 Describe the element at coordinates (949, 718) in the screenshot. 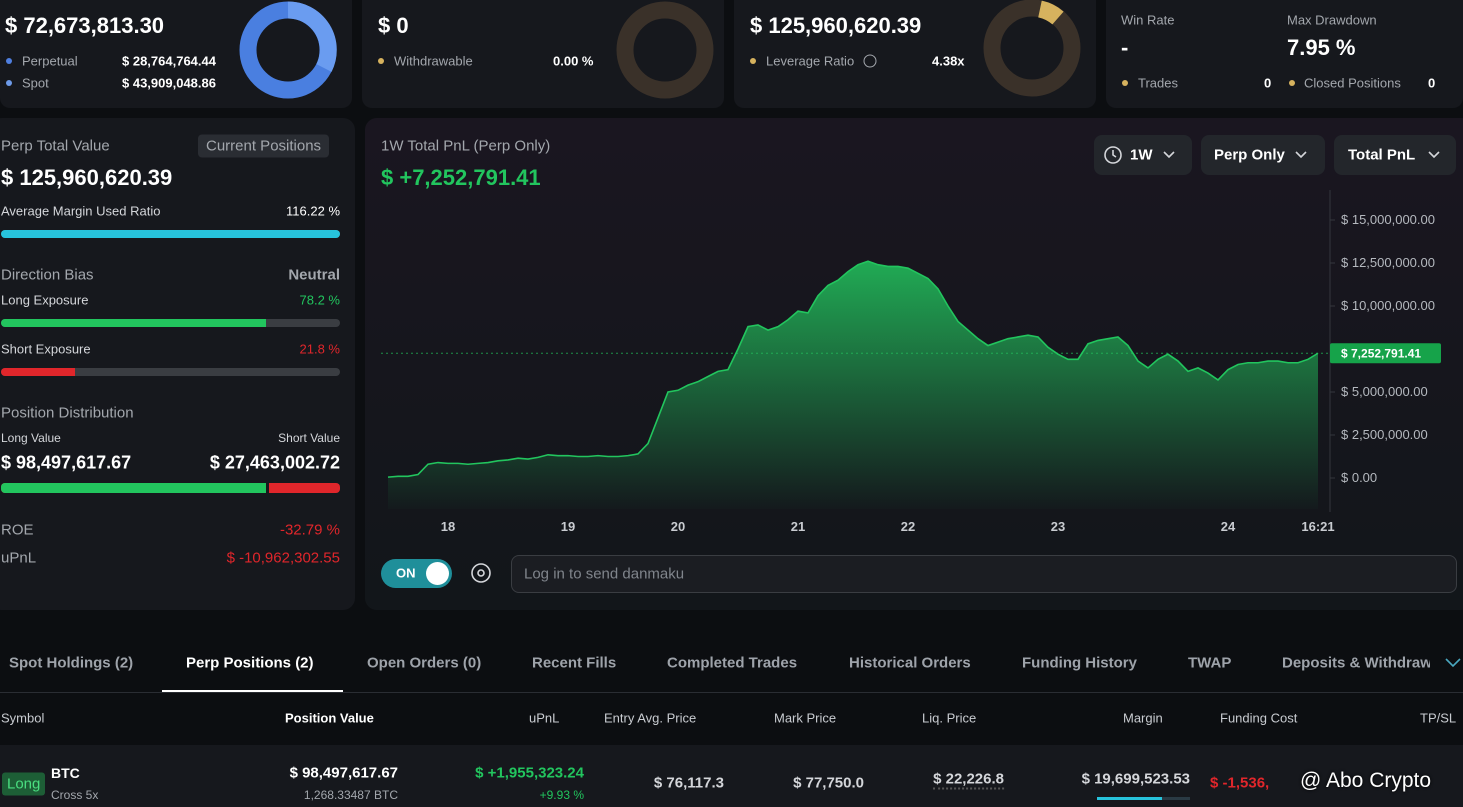

I see `column-header: Liq. Price` at that location.